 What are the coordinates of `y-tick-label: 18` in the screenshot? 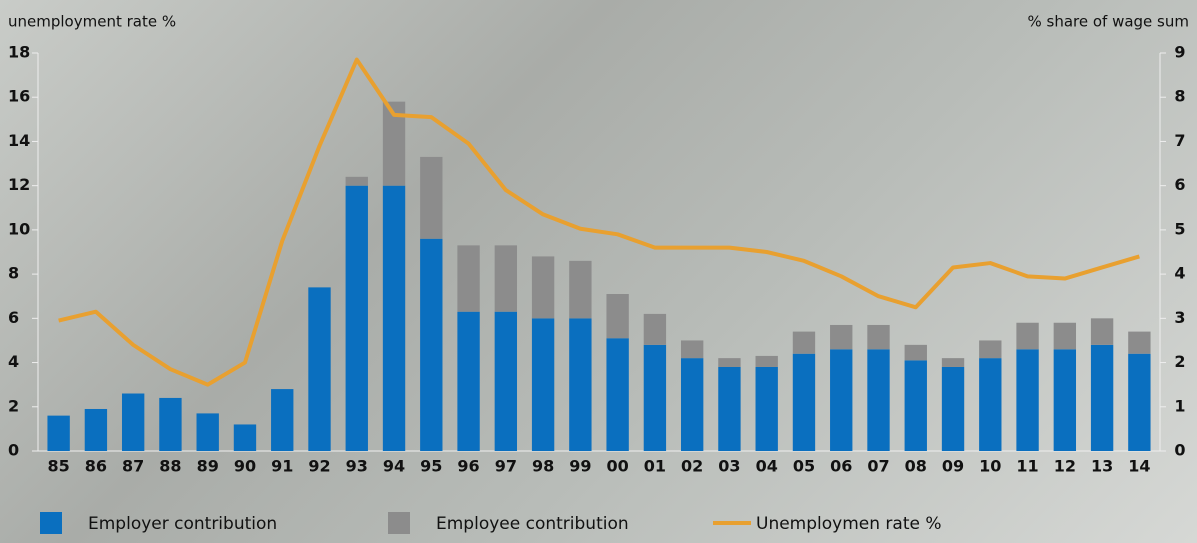 It's located at (19, 52).